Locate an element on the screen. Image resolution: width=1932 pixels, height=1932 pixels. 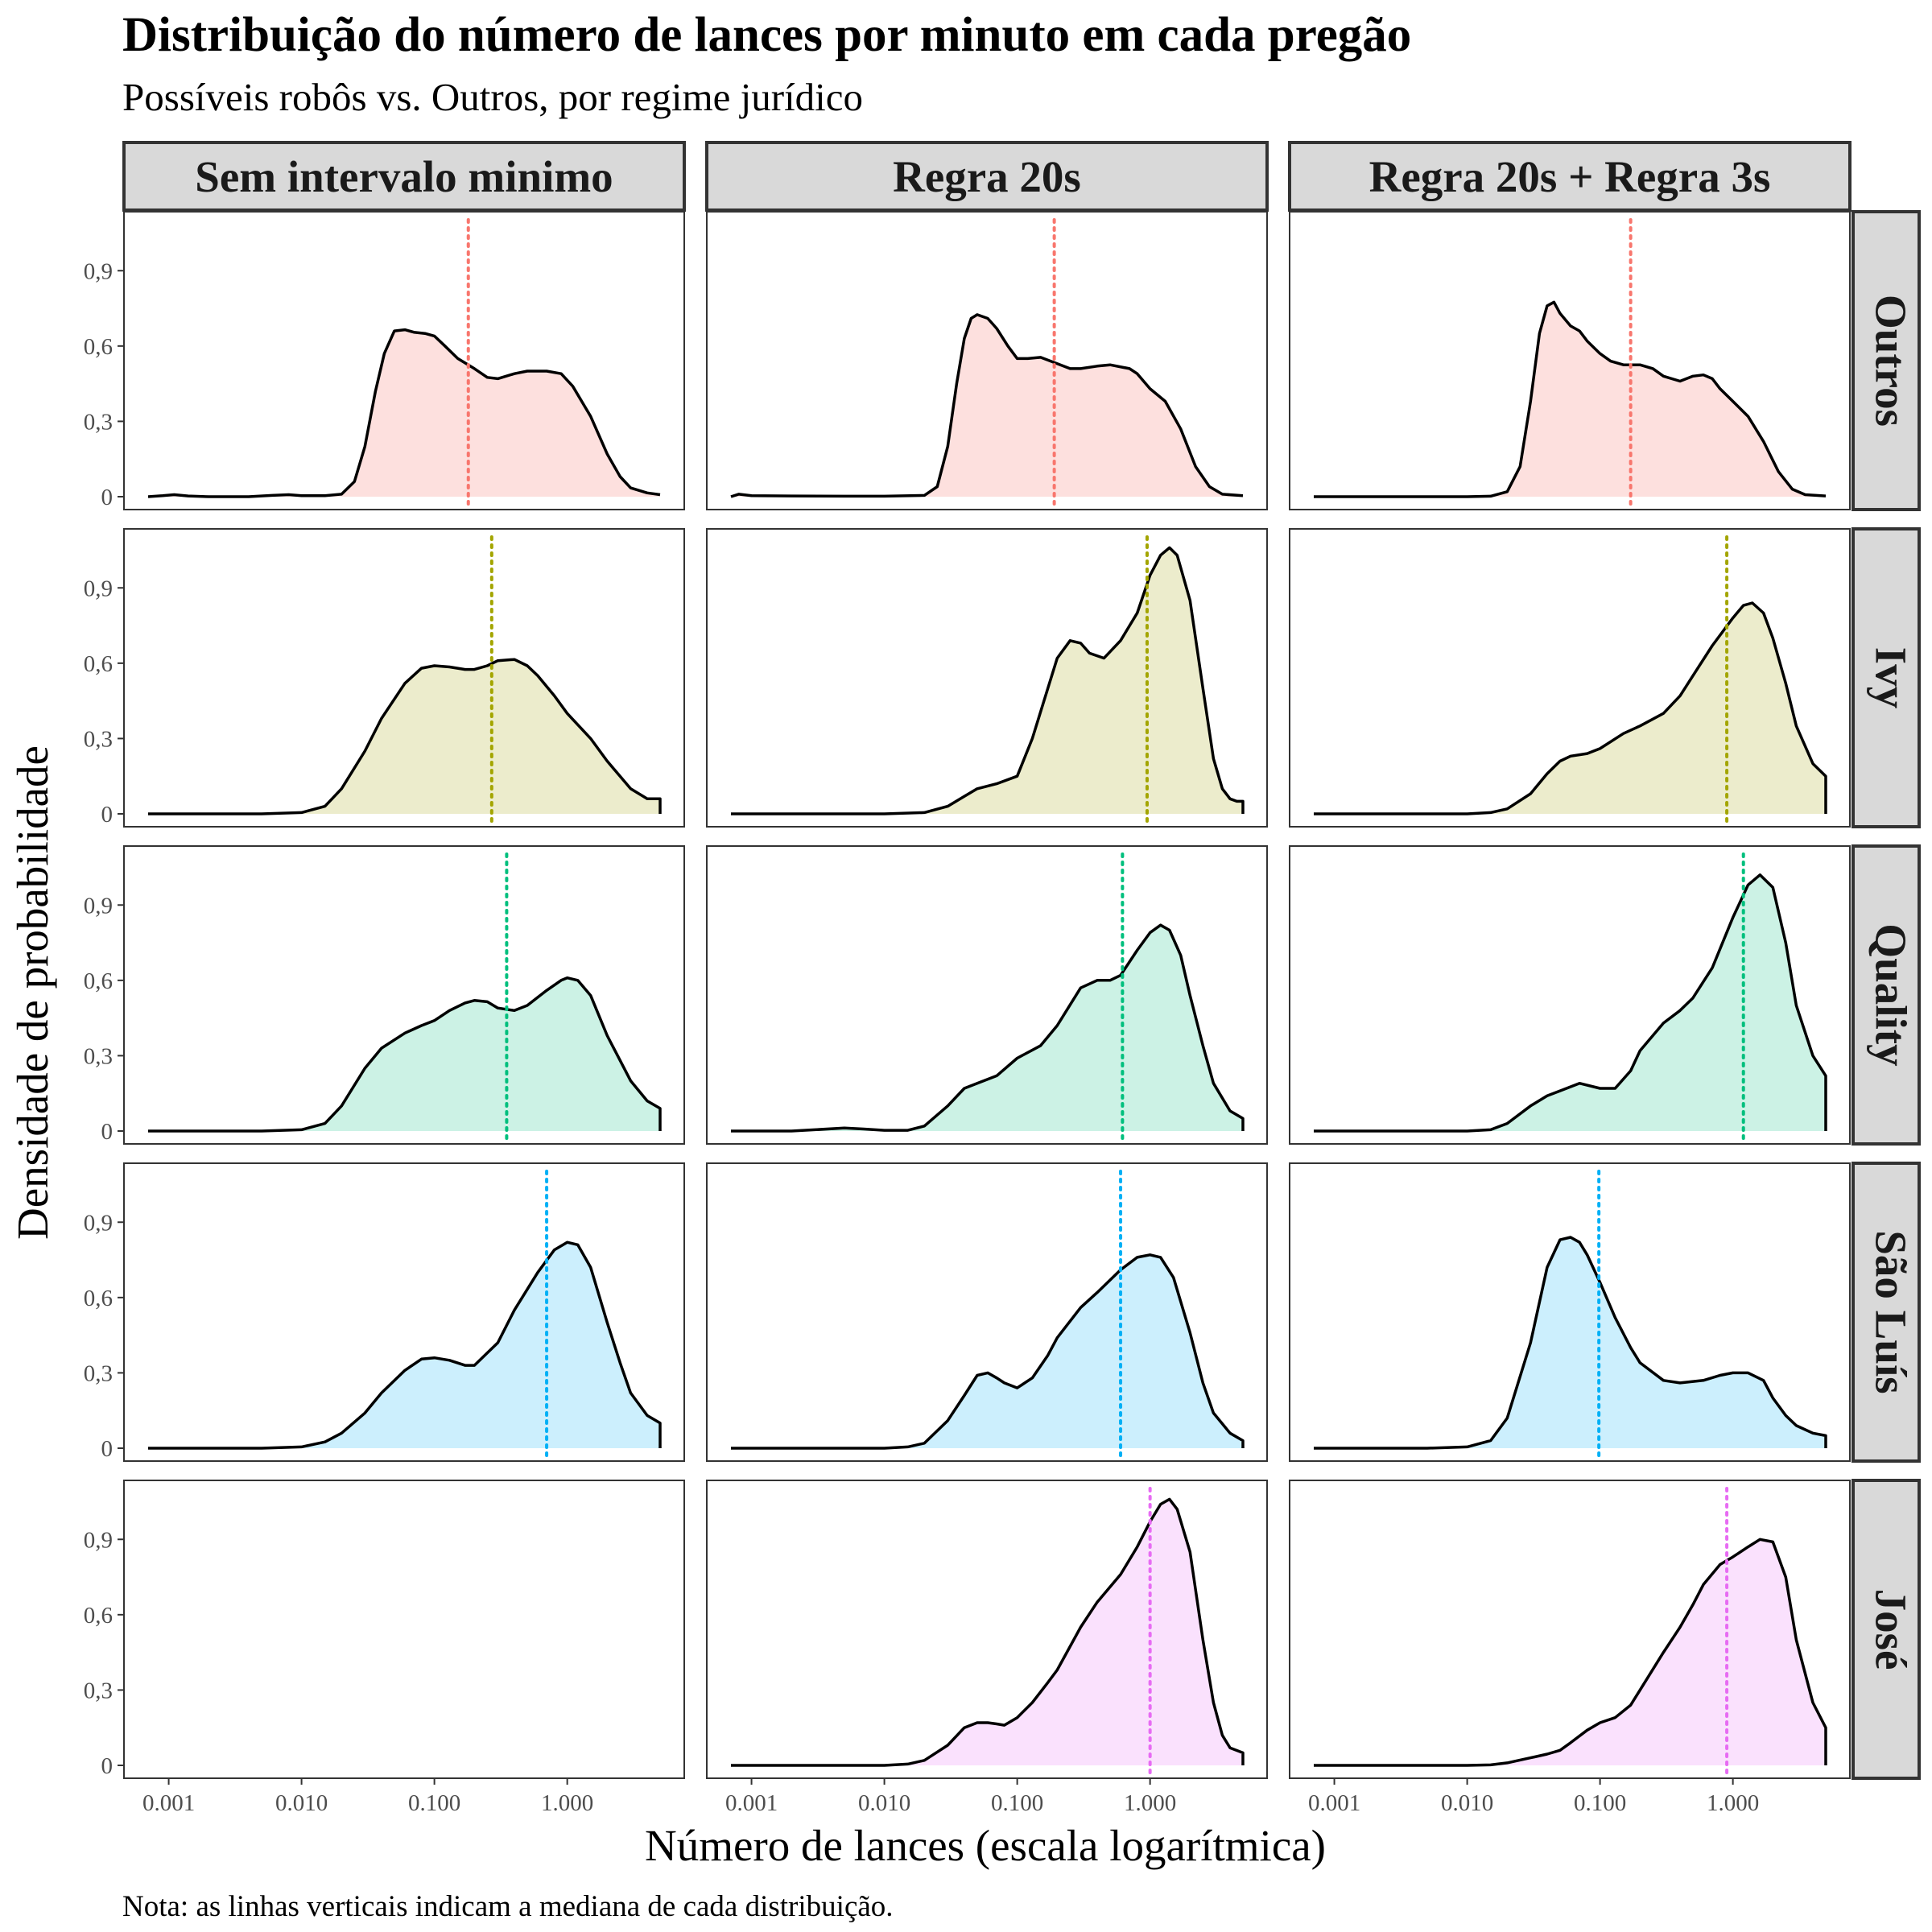
density-area-sao-luis-regra-20s-regra-3s is located at coordinates (1570, 1342).